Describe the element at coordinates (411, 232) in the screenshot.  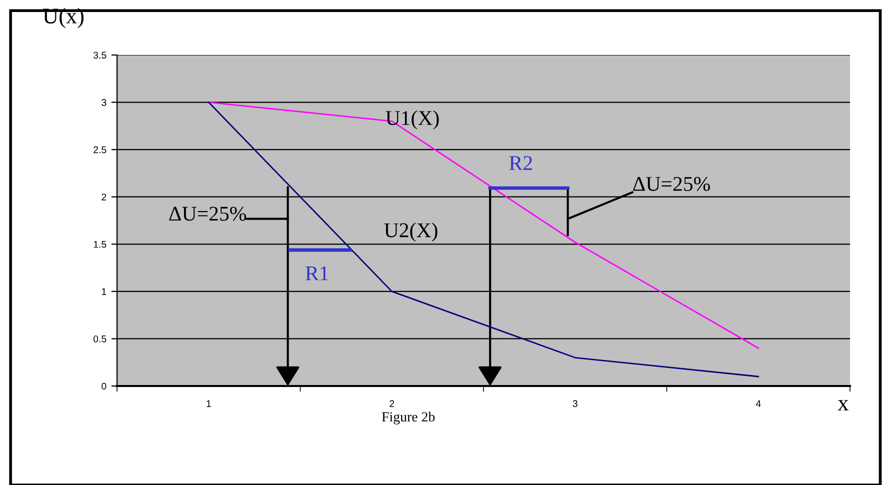
I see `series-label: U2(X)` at that location.